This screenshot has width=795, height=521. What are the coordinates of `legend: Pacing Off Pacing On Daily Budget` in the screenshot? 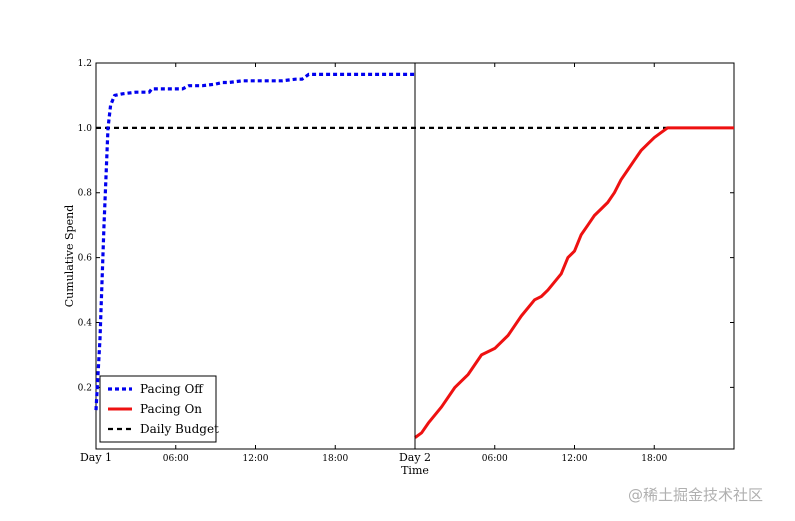 It's located at (159, 409).